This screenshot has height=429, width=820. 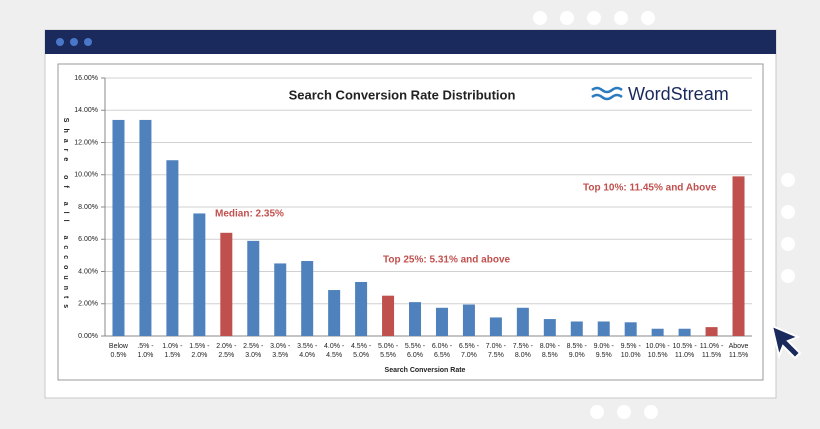 I want to click on y-tick-label: 8.00%, so click(x=88, y=207).